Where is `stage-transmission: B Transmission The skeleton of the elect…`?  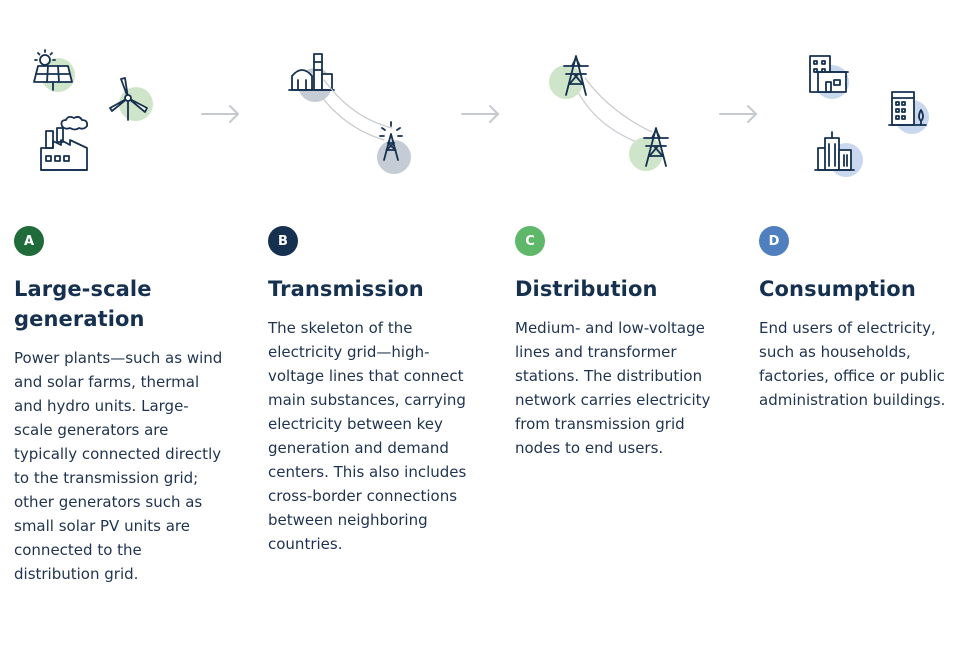 stage-transmission: B Transmission The skeleton of the elect… is located at coordinates (371, 391).